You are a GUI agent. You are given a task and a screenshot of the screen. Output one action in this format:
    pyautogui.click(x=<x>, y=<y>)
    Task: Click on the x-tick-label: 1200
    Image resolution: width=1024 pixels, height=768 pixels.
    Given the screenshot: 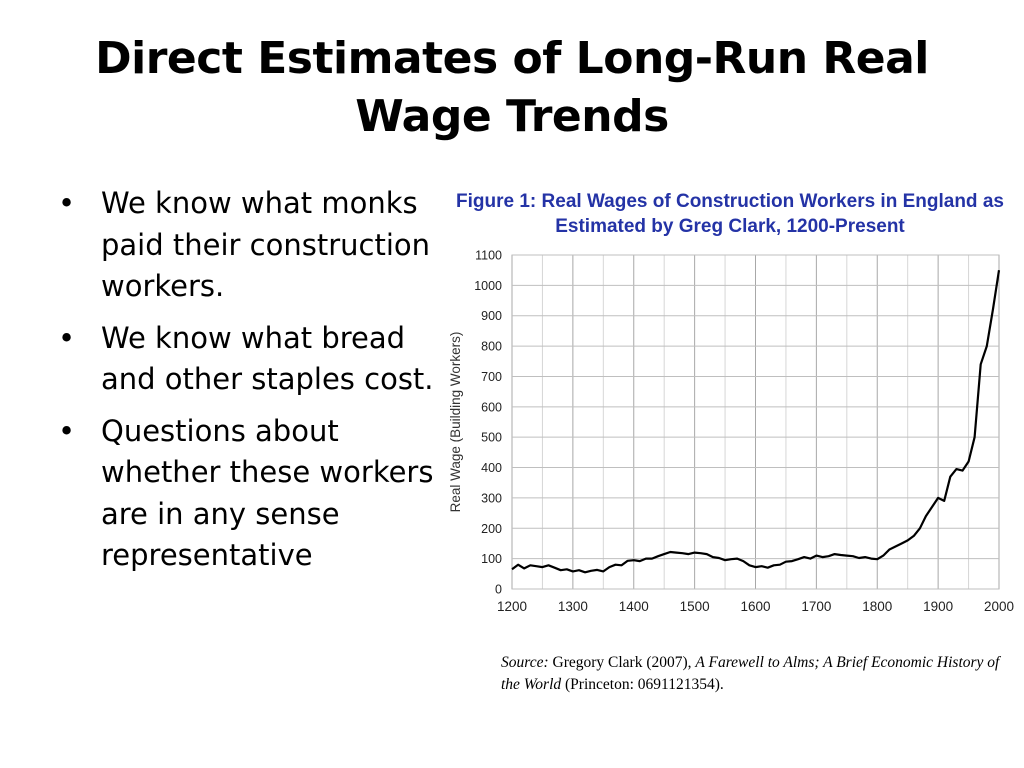 What is the action you would take?
    pyautogui.click(x=512, y=606)
    